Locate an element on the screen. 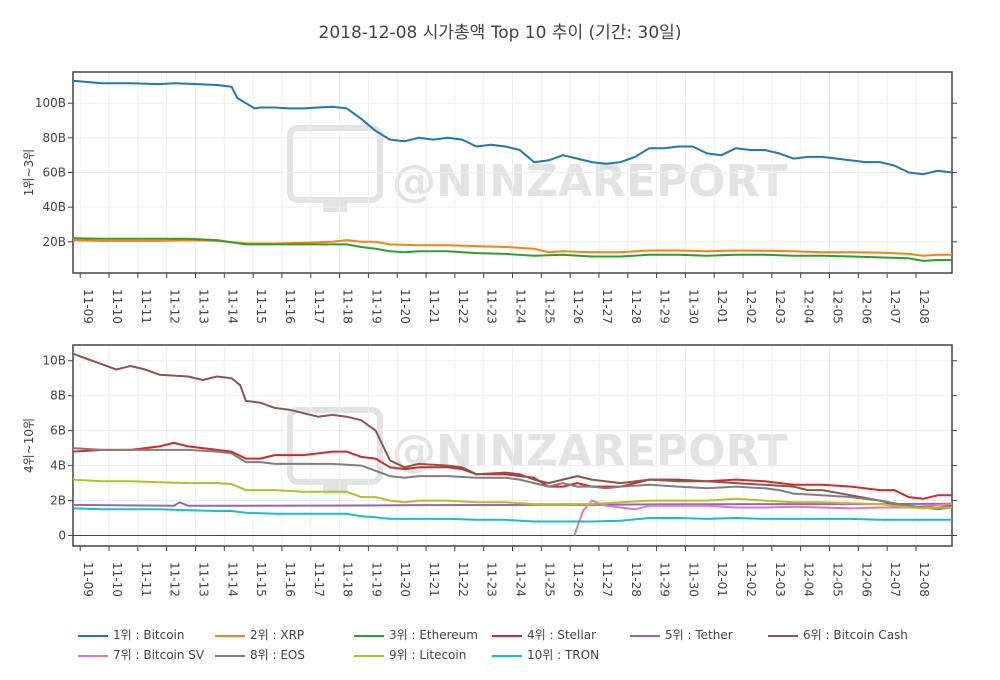  legend-item: 2위 : XRP is located at coordinates (259, 634).